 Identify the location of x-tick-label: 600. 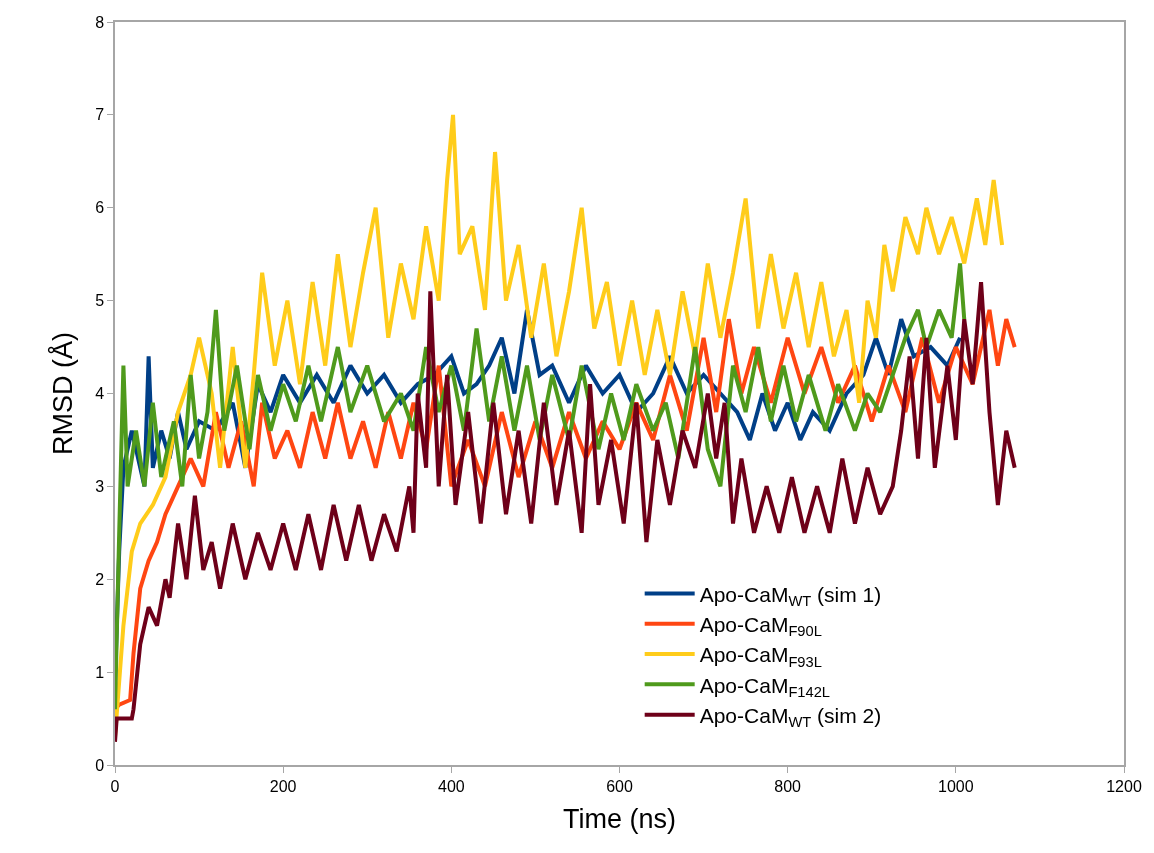
(619, 786).